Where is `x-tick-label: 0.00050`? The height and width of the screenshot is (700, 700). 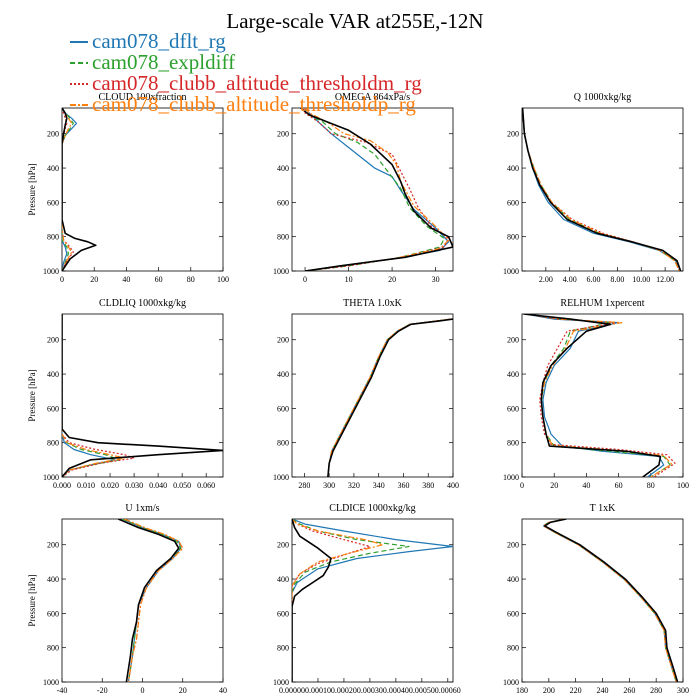 x-tick-label: 0.00050 is located at coordinates (422, 690).